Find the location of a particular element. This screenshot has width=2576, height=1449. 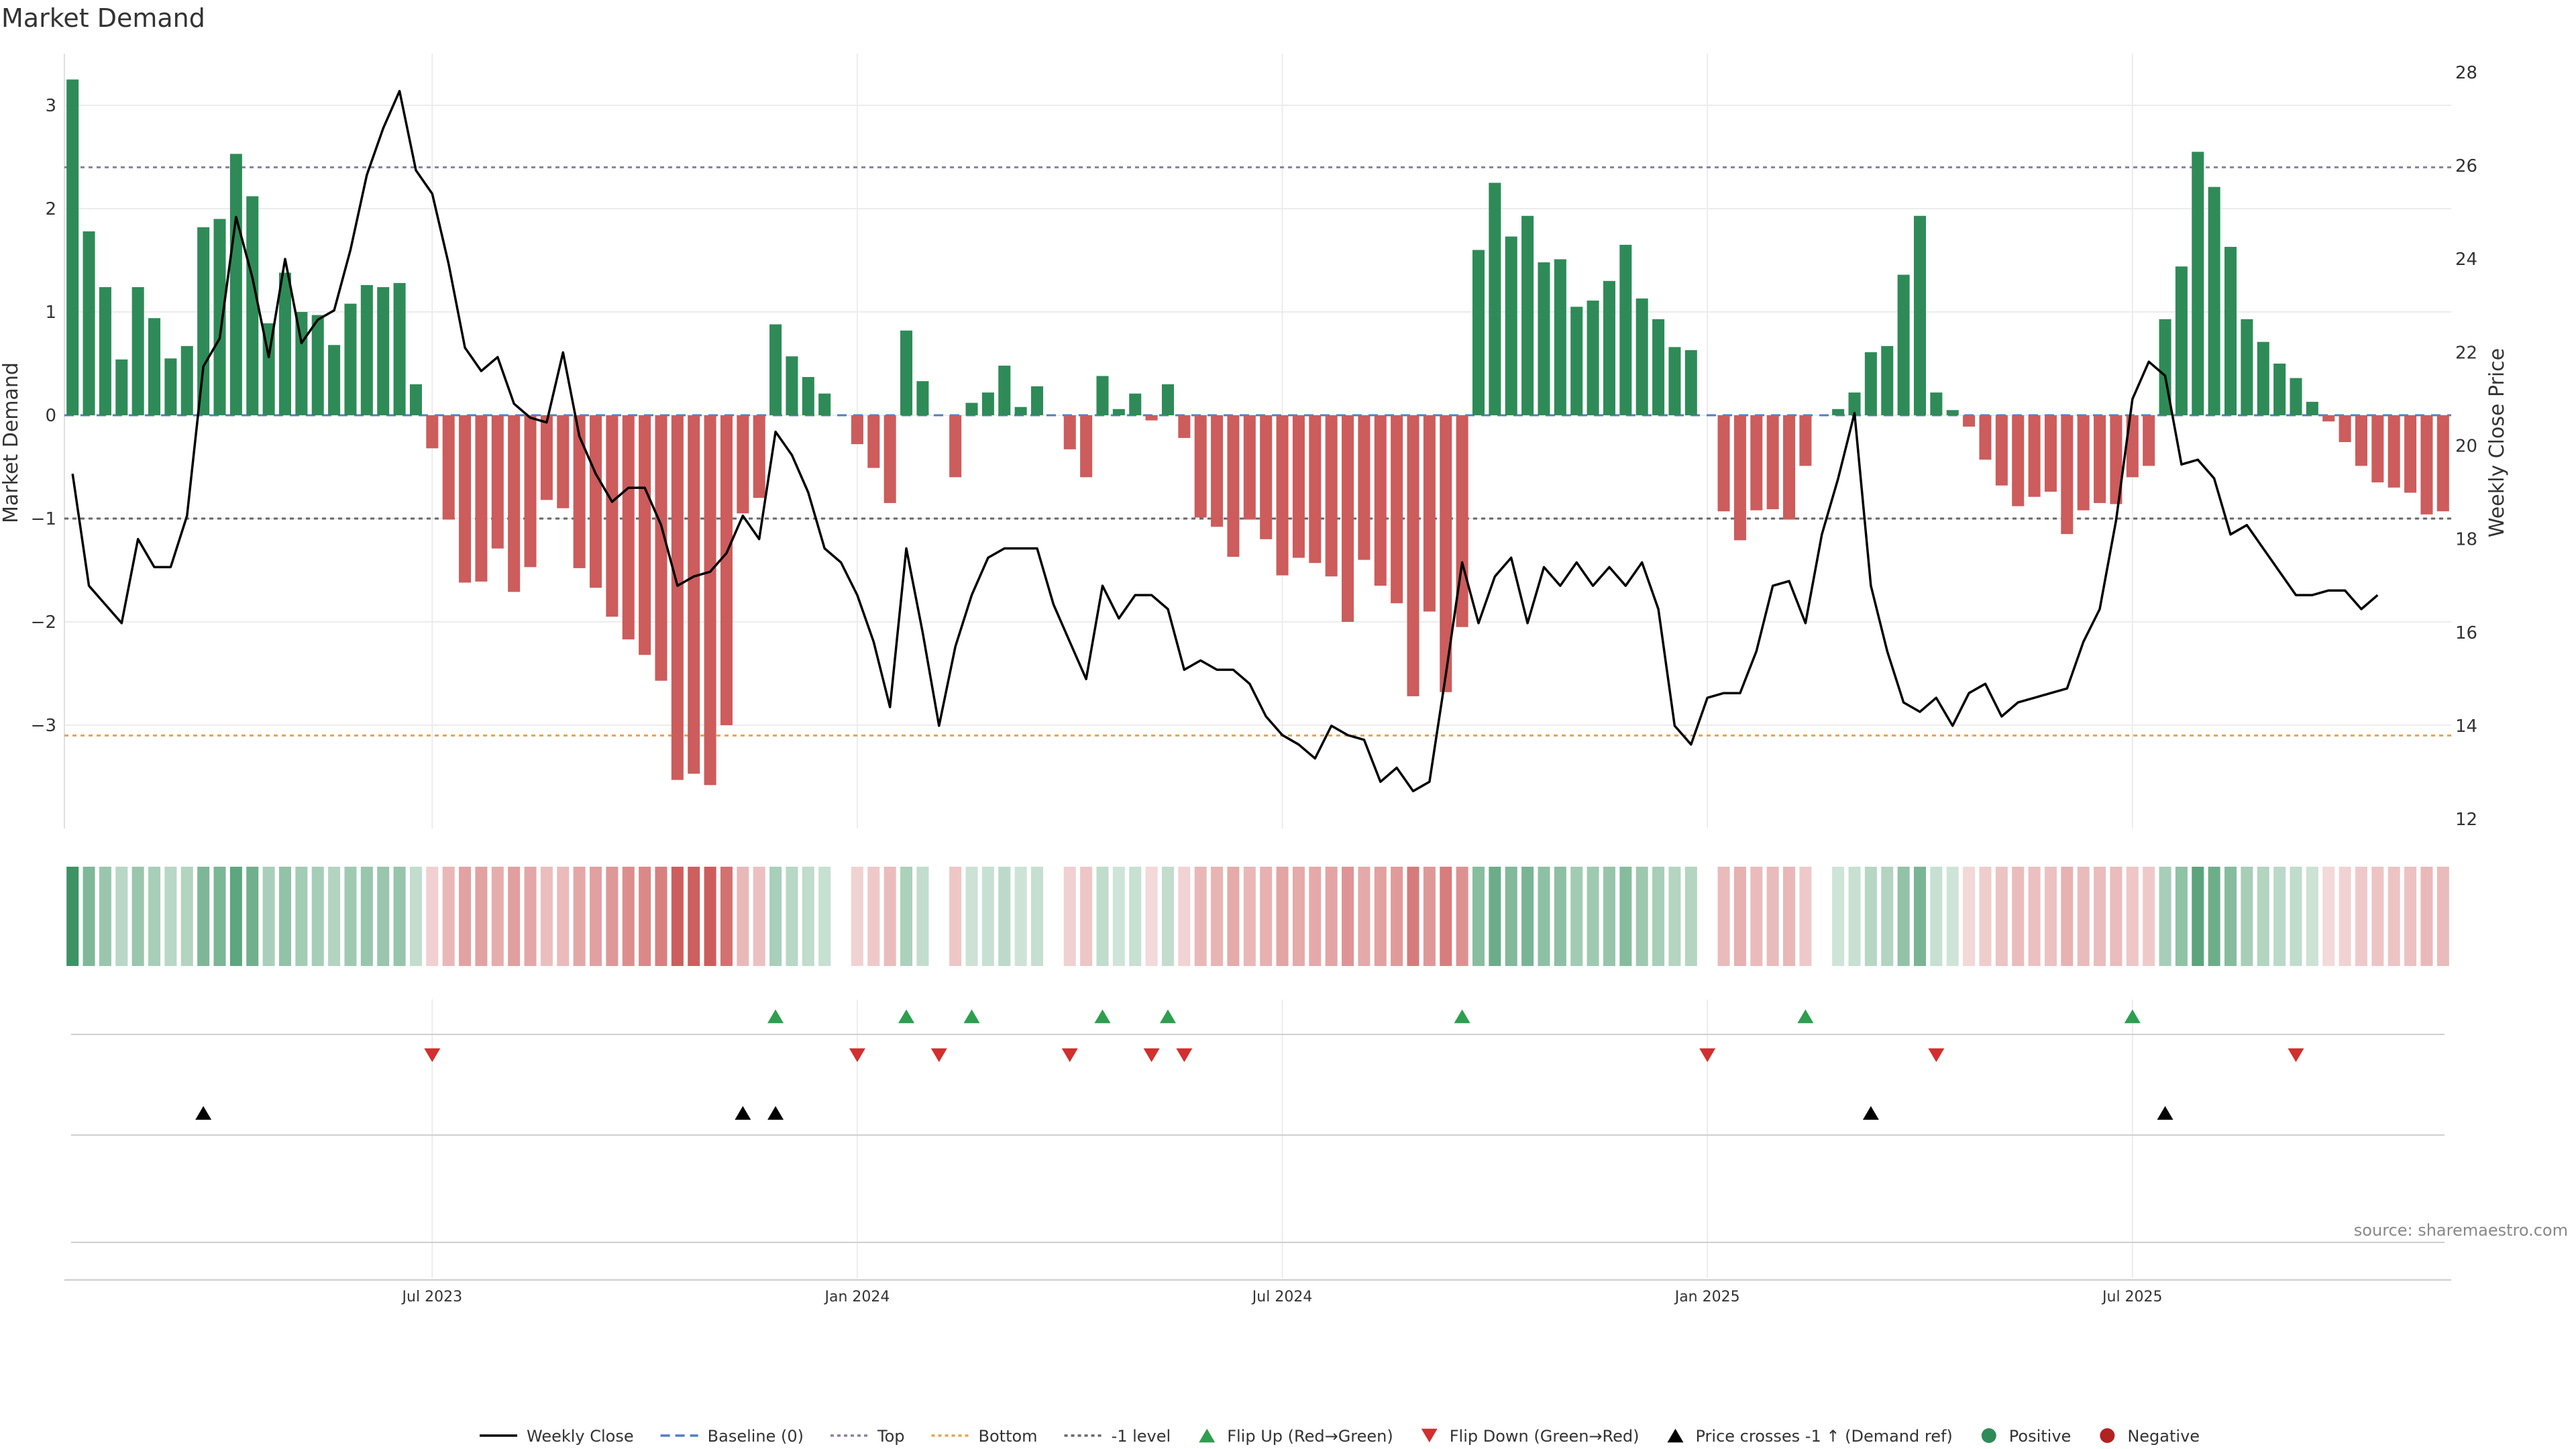

right-tick-label: 16 is located at coordinates (2466, 633).